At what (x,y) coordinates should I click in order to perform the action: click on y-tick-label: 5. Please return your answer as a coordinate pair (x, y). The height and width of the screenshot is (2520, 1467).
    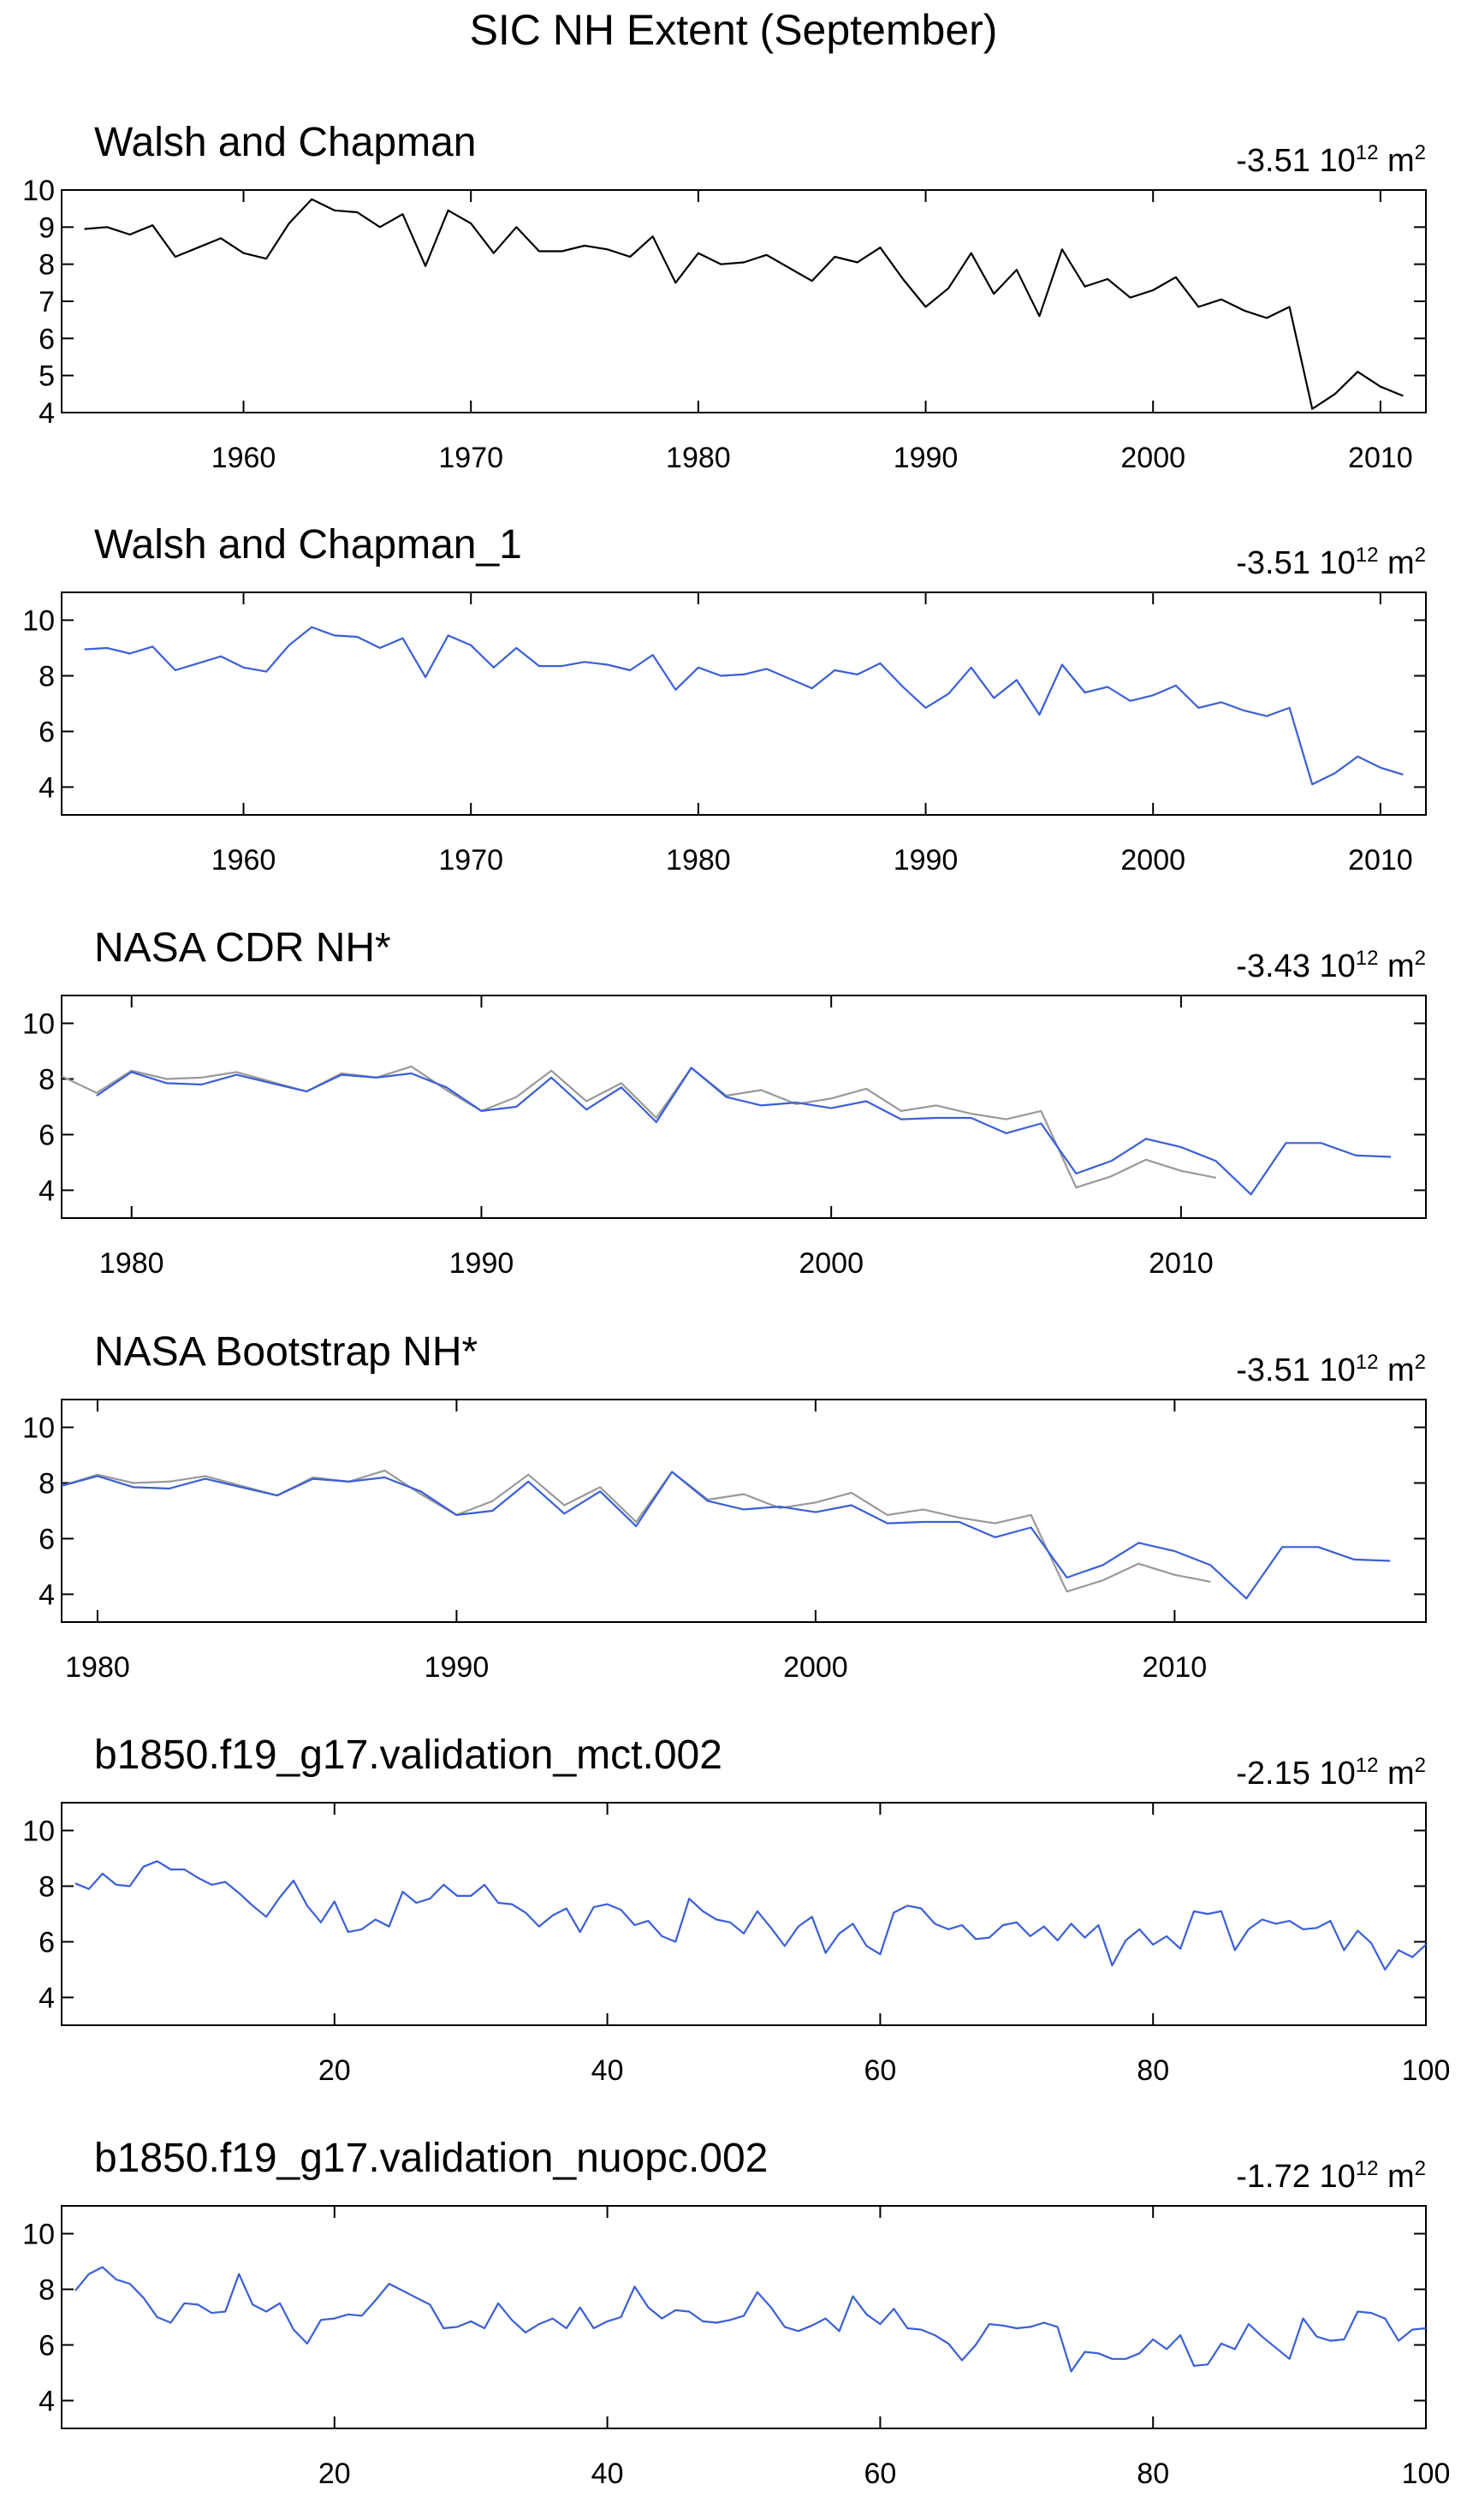
    Looking at the image, I should click on (47, 376).